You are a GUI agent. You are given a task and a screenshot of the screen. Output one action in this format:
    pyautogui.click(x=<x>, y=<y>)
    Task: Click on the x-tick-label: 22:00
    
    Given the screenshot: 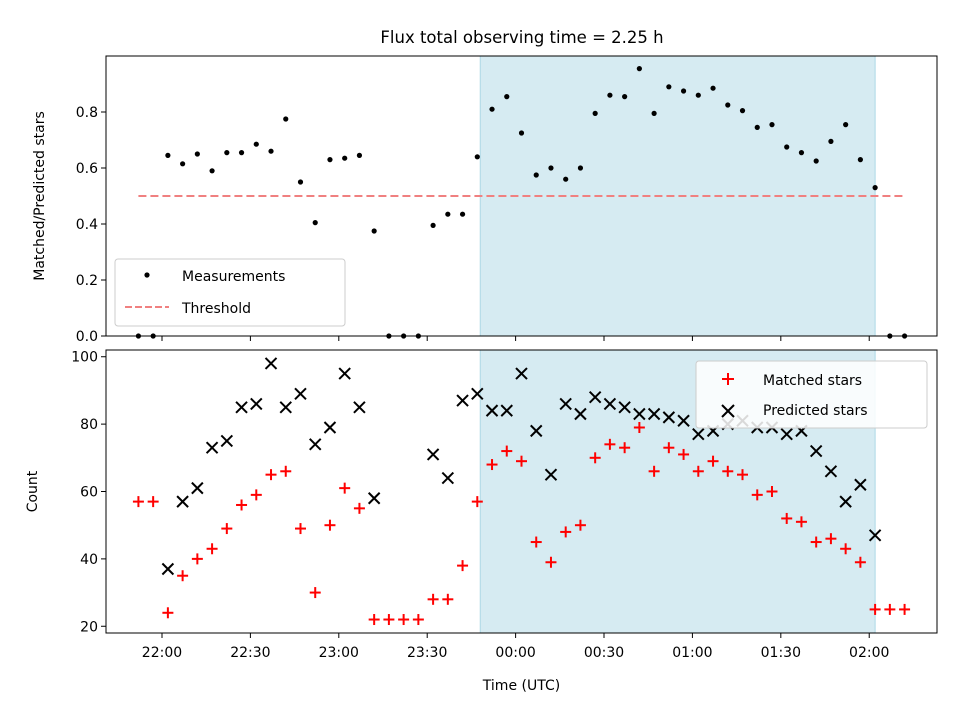 What is the action you would take?
    pyautogui.click(x=162, y=653)
    